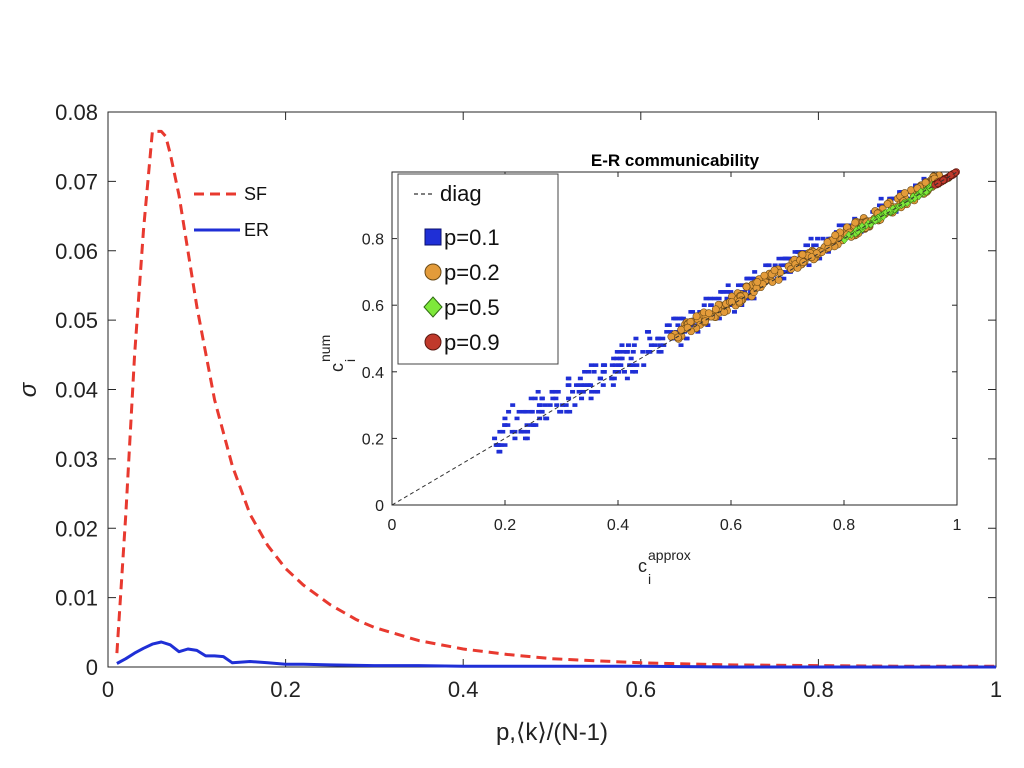  What do you see at coordinates (379, 506) in the screenshot?
I see `inset-y-tick-label: 0` at bounding box center [379, 506].